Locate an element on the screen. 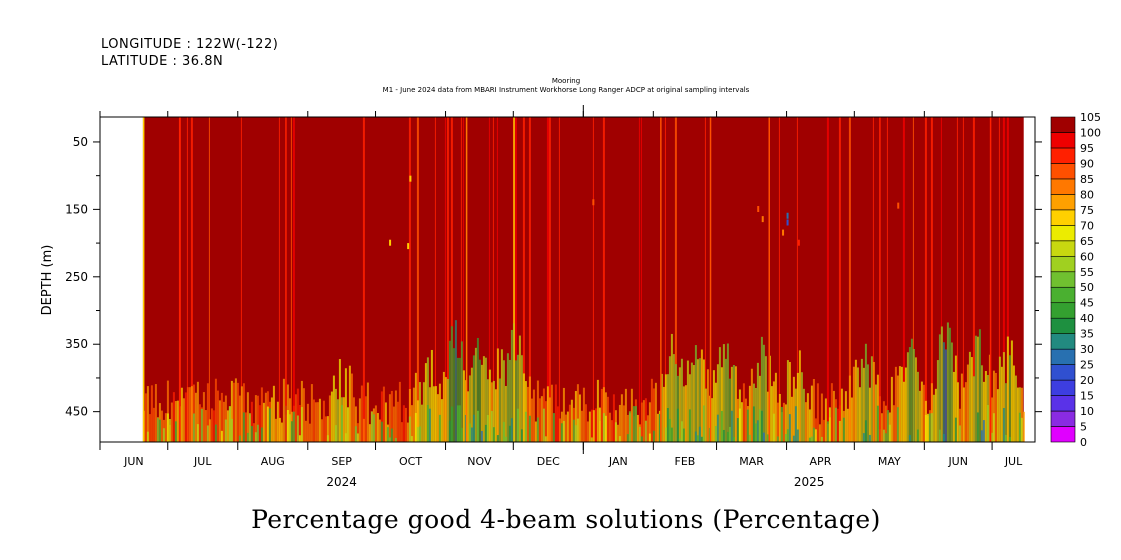 Image resolution: width=1121 pixels, height=560 pixels. colorbar-label: 0 is located at coordinates (1083, 442).